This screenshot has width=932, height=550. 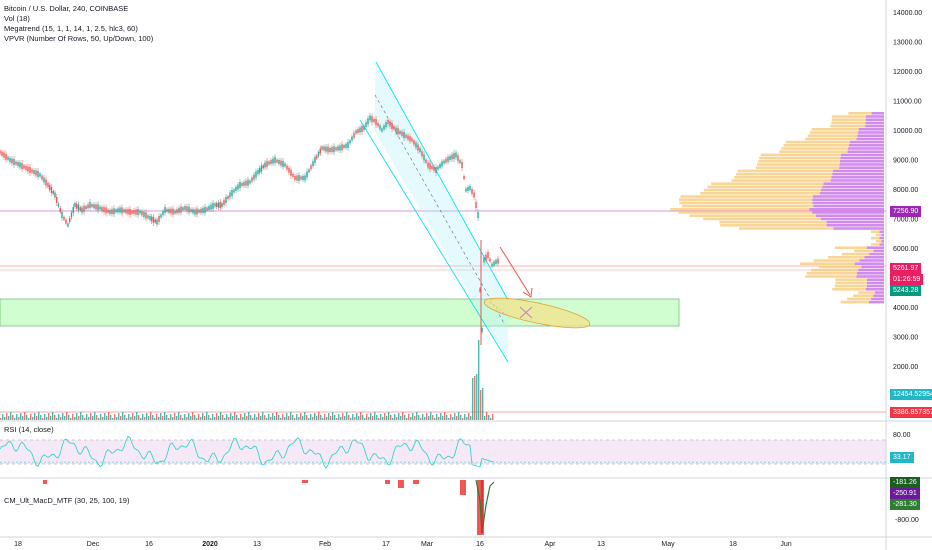 What do you see at coordinates (29, 429) in the screenshot?
I see `rsi-label: RSI (14, close)` at bounding box center [29, 429].